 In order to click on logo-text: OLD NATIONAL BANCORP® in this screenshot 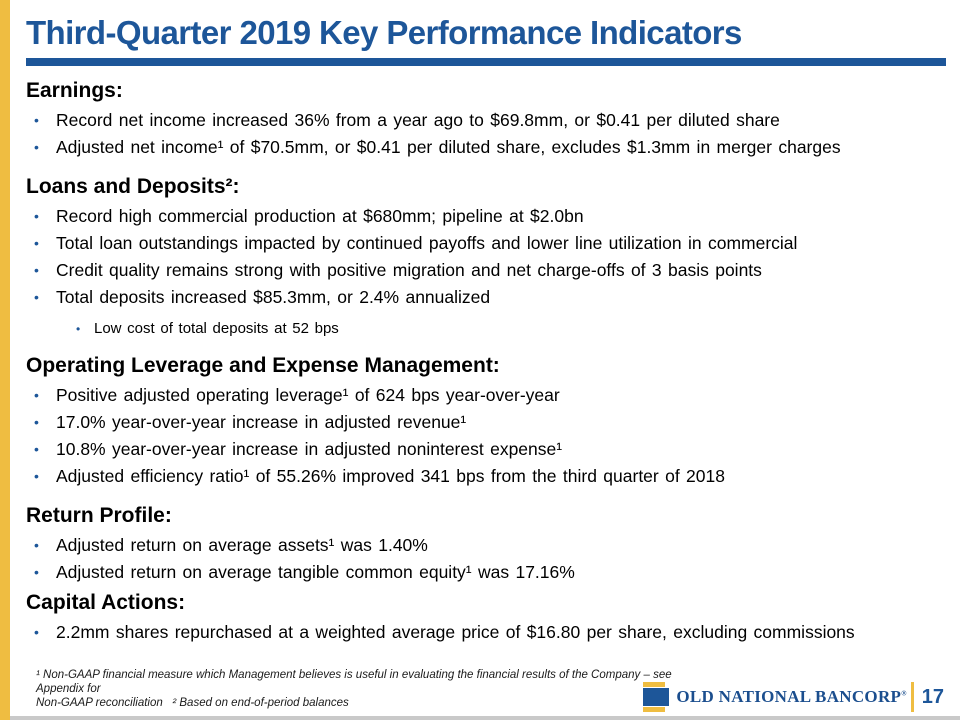, I will do `click(791, 696)`.